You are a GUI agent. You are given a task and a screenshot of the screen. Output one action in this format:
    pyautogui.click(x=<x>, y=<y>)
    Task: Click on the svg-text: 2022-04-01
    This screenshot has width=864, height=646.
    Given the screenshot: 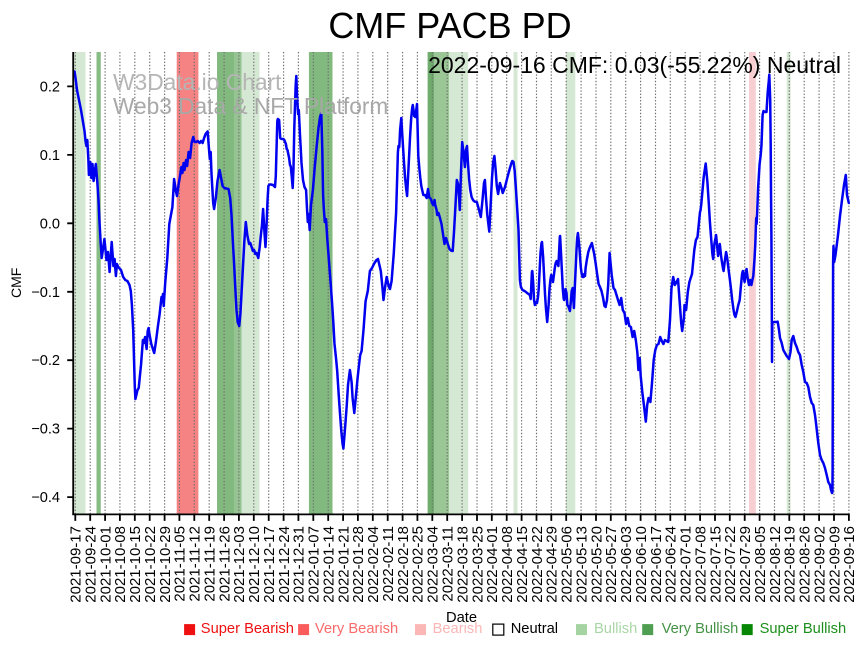 What is the action you would take?
    pyautogui.click(x=492, y=564)
    